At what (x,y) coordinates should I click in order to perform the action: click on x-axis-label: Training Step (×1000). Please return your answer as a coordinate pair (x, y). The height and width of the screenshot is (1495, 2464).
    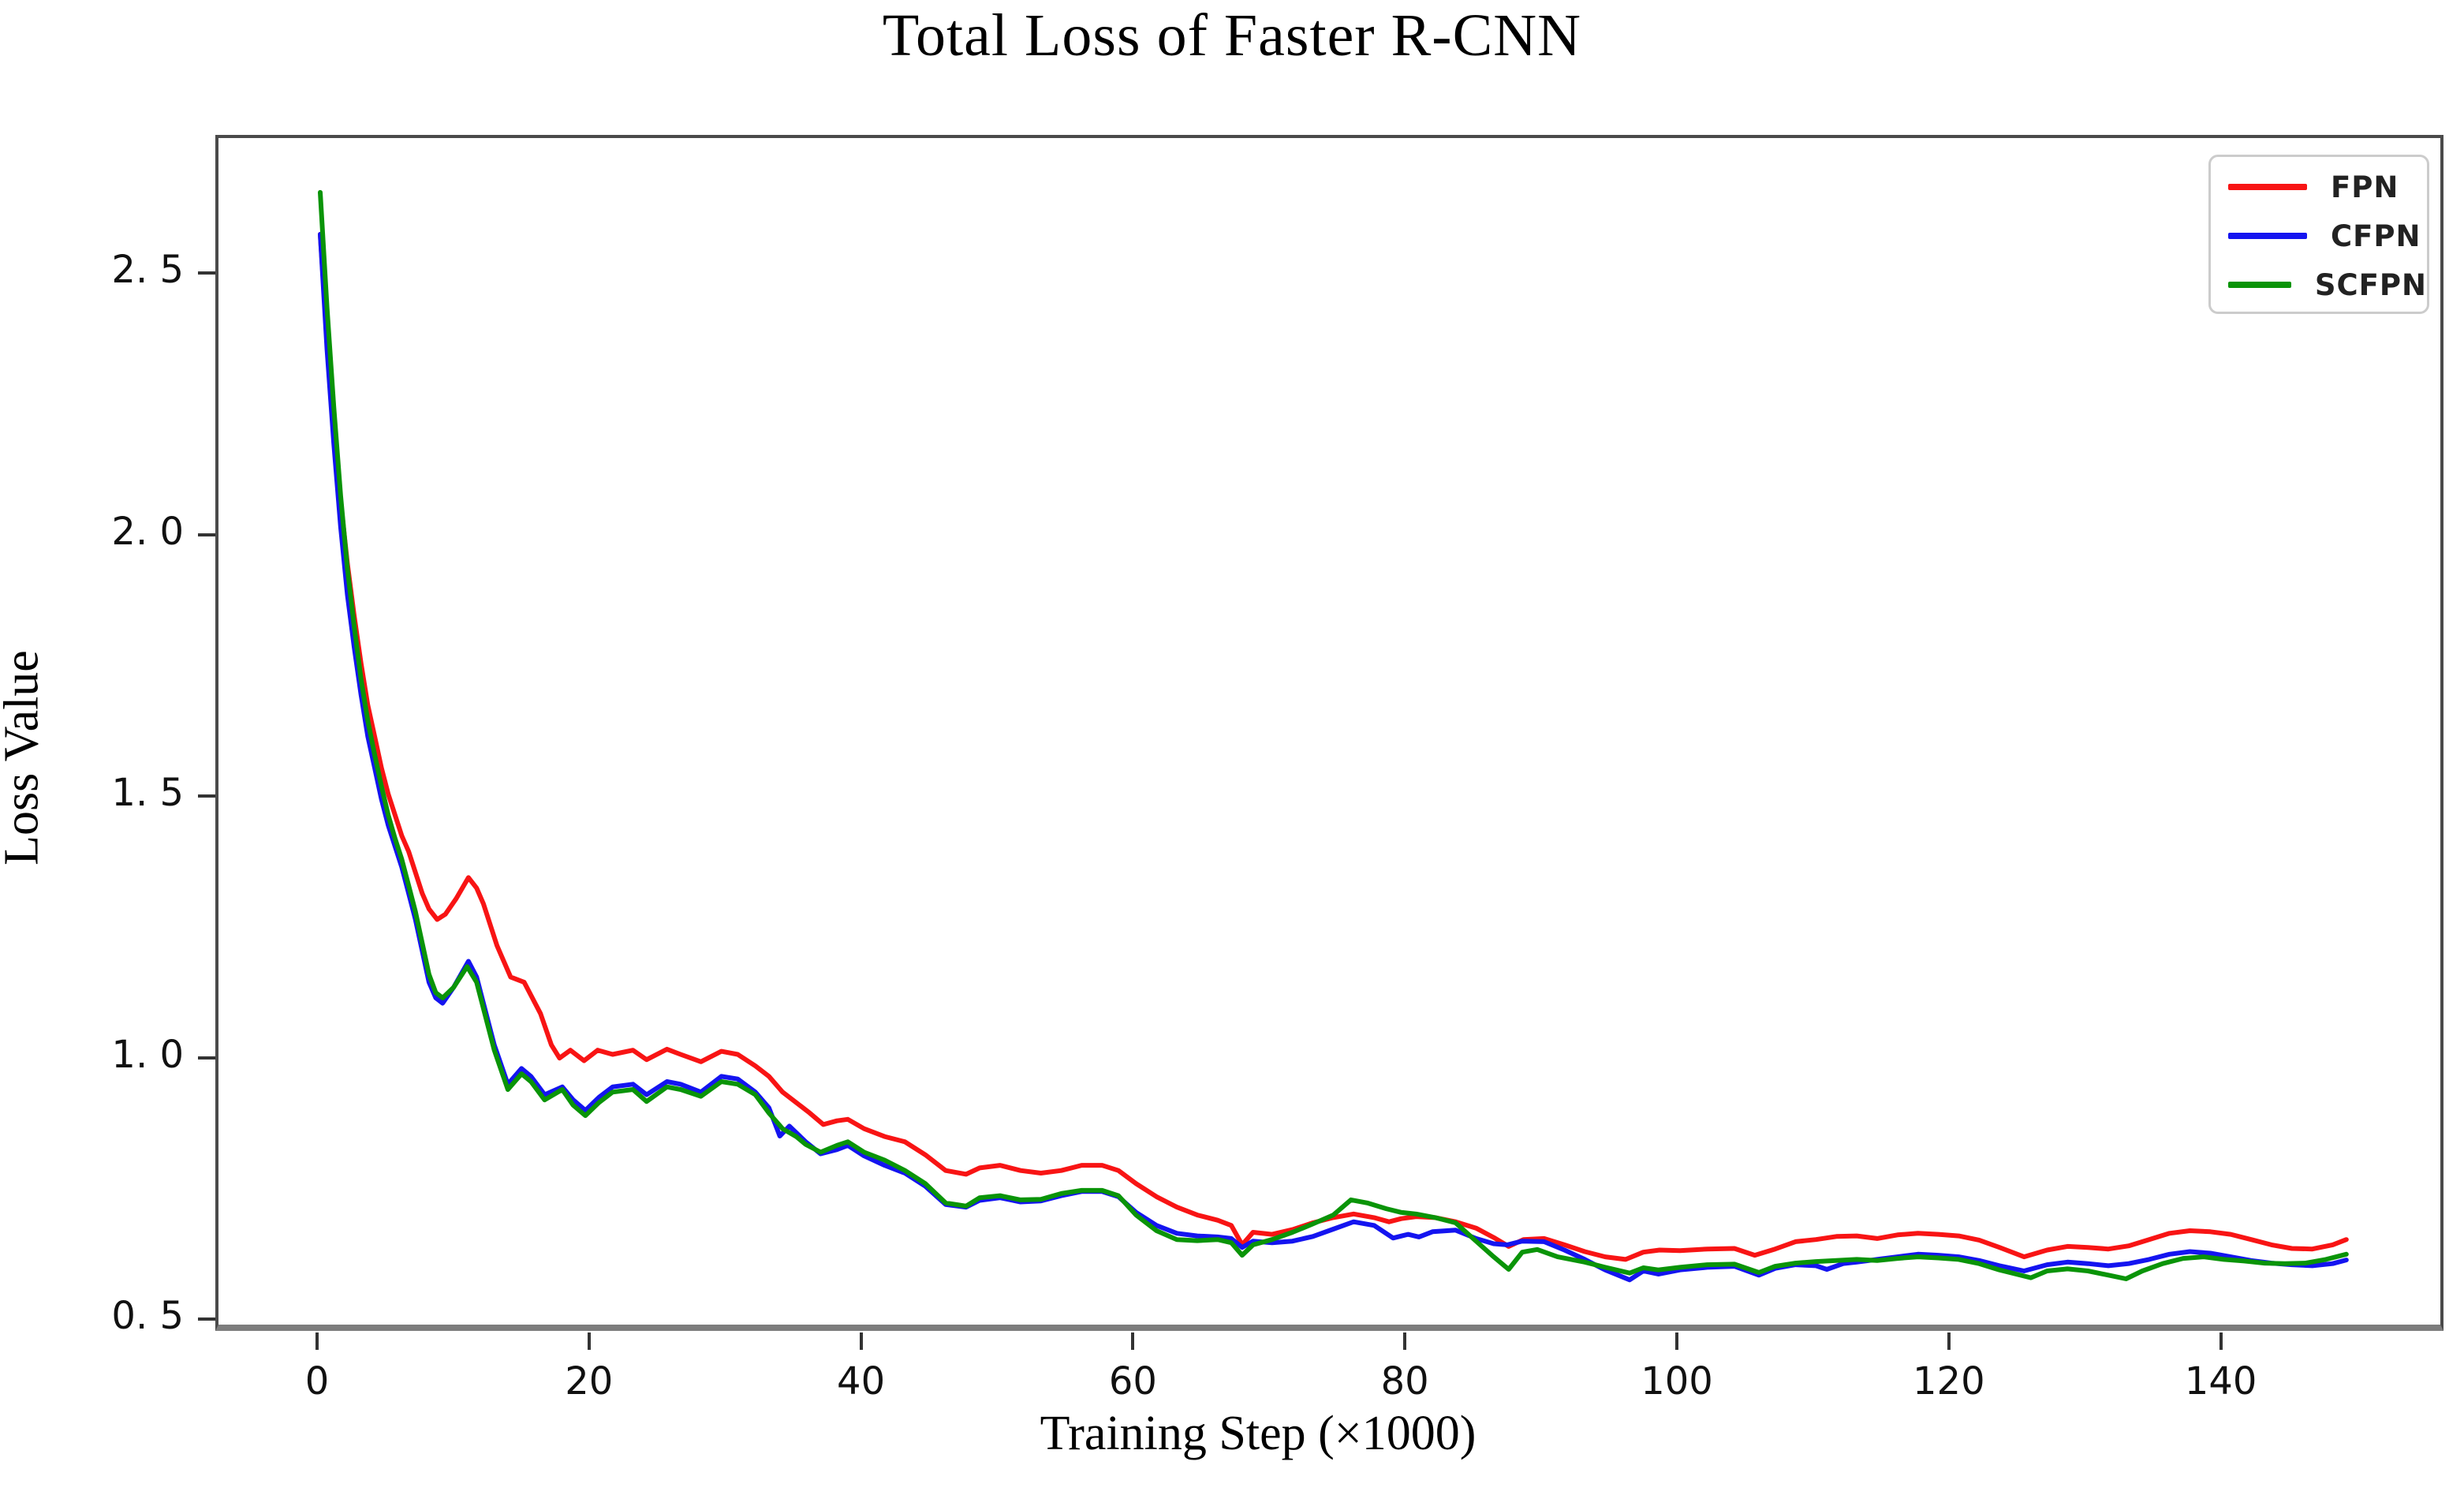
    Looking at the image, I should click on (1258, 1433).